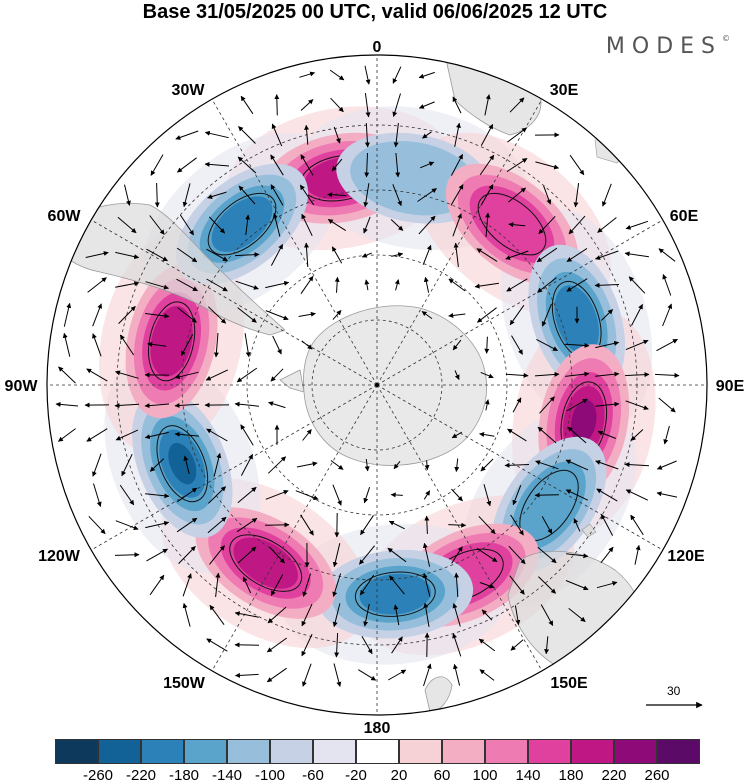 The image size is (750, 784). Describe the element at coordinates (59, 556) in the screenshot. I see `lon-label-120w: 120W` at that location.